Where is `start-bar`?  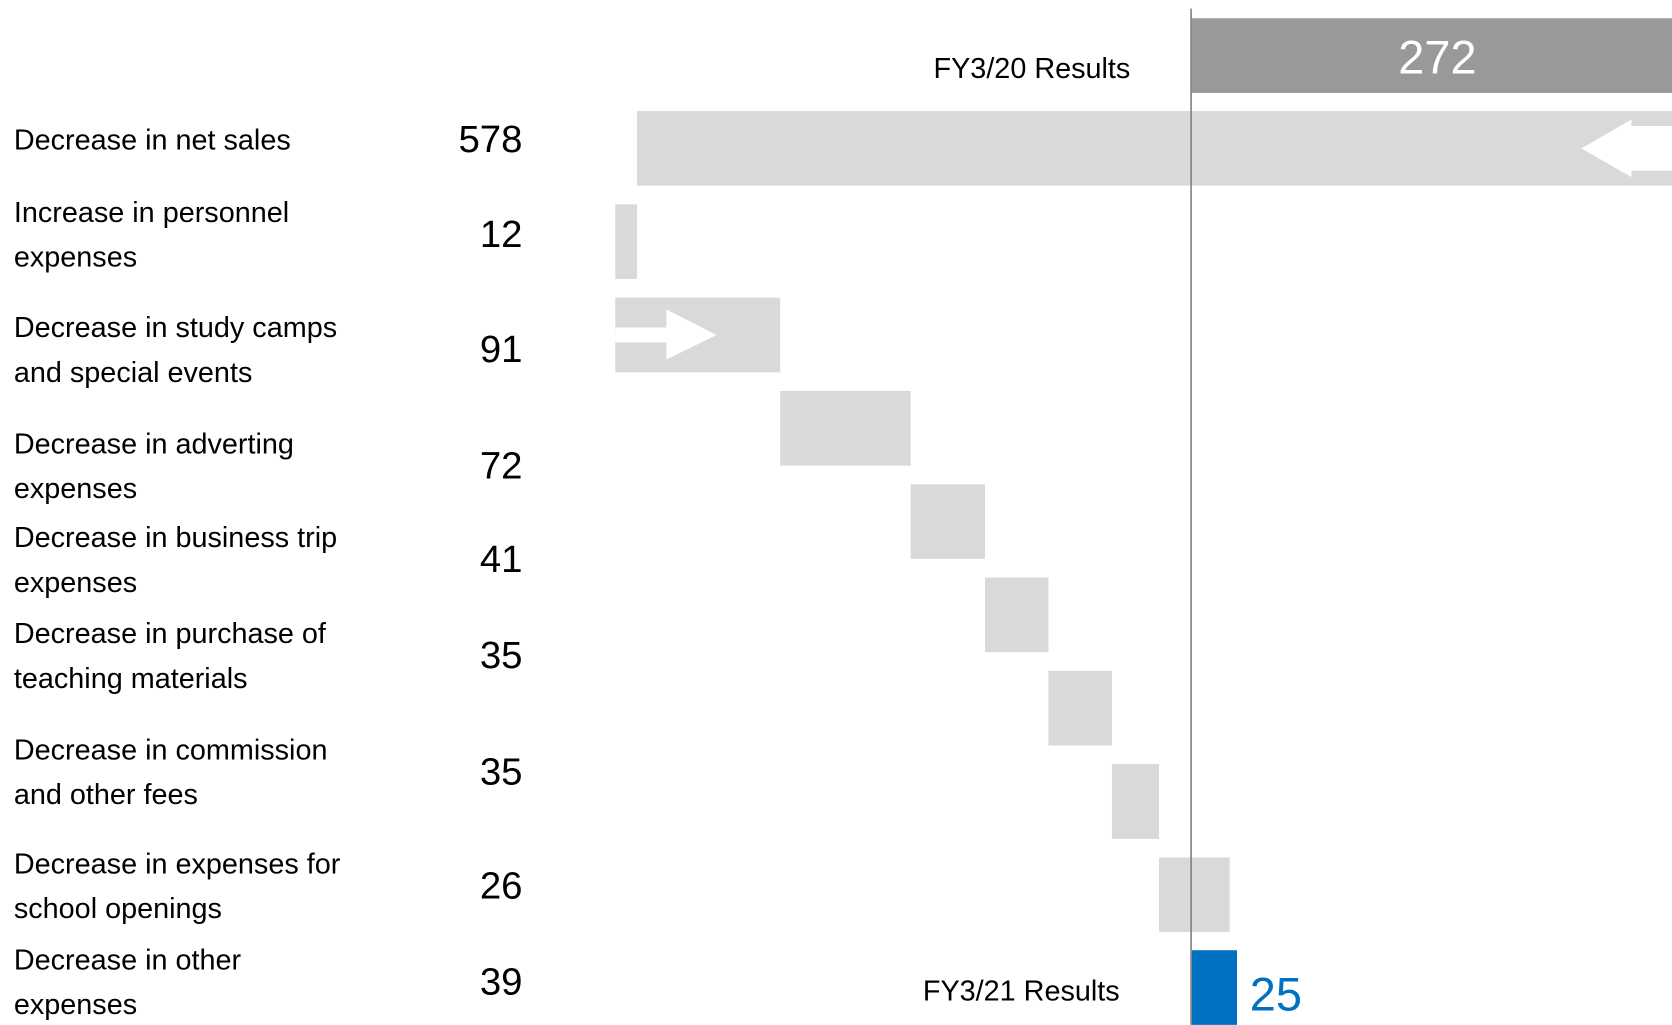
start-bar is located at coordinates (1431, 55).